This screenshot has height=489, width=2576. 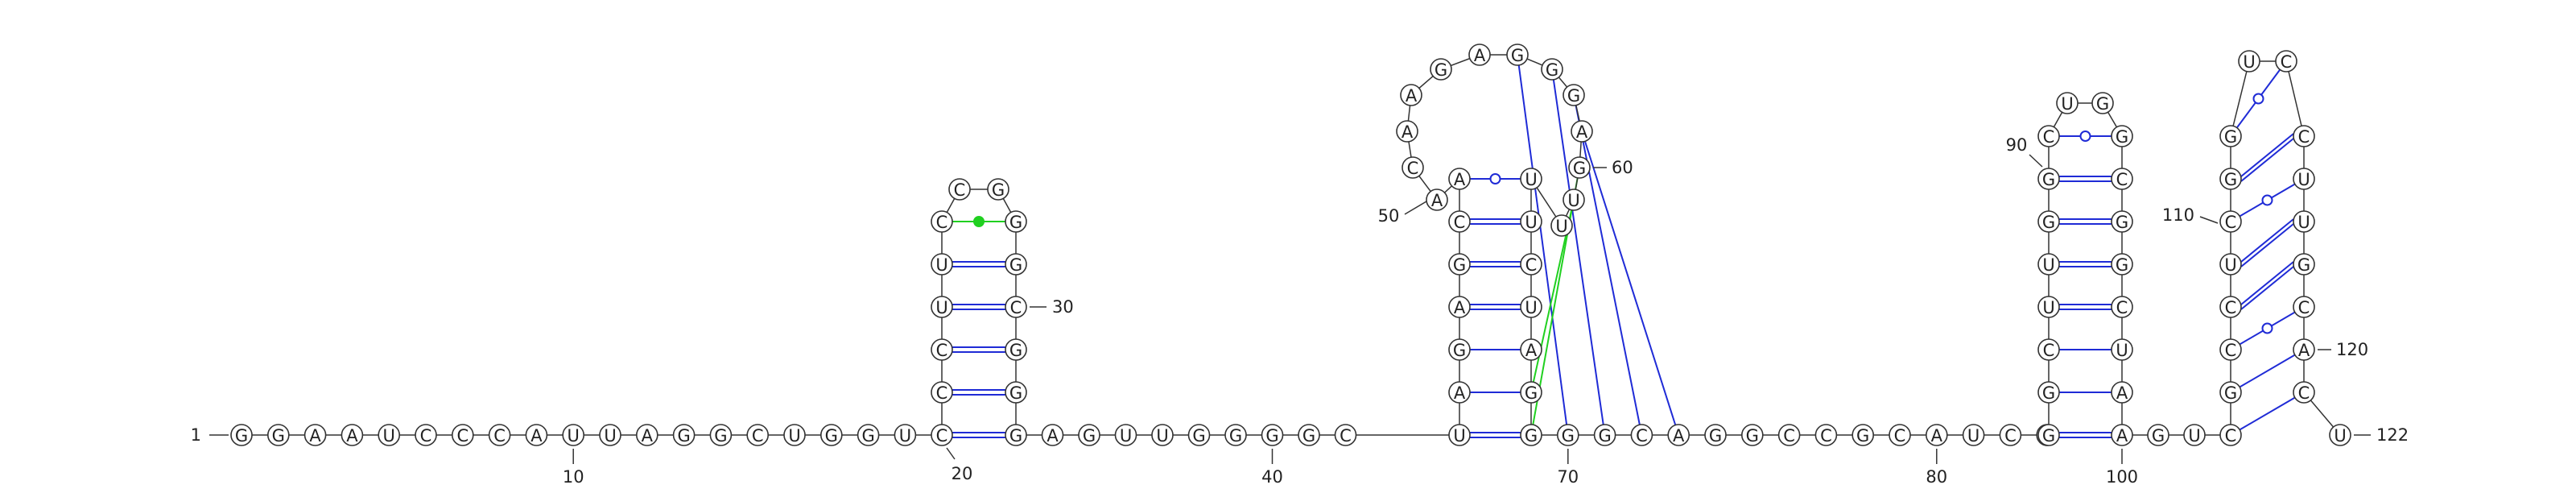 What do you see at coordinates (573, 477) in the screenshot?
I see `numbering-label: 10` at bounding box center [573, 477].